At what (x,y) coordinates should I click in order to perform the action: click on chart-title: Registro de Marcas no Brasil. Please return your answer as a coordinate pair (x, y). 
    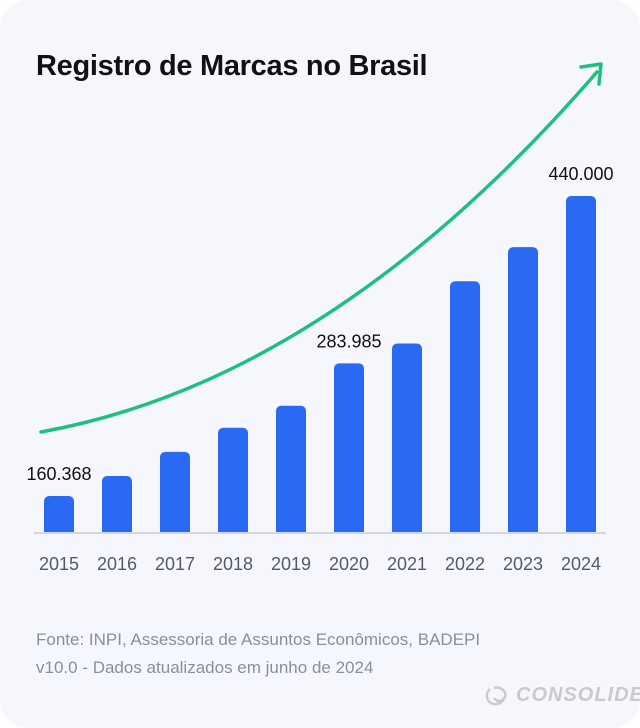
    Looking at the image, I should click on (232, 66).